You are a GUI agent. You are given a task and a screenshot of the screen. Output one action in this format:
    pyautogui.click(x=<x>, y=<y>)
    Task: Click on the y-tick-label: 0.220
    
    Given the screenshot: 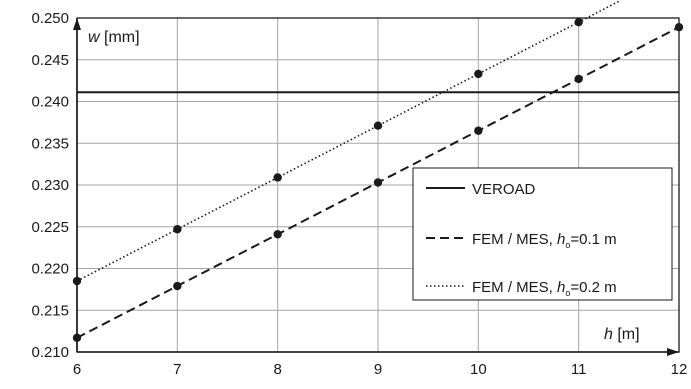 What is the action you would take?
    pyautogui.click(x=50, y=269)
    